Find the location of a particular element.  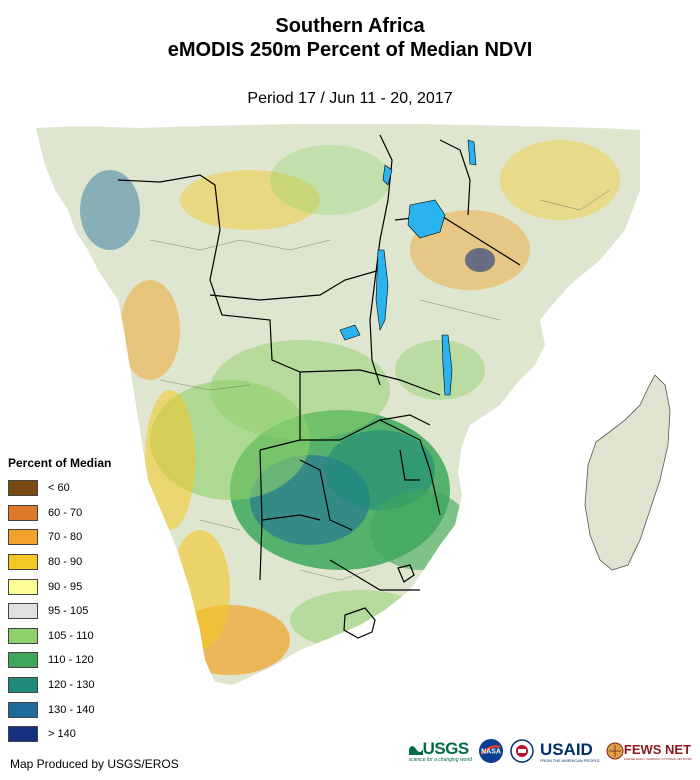

fews-text: FEWS NET is located at coordinates (657, 749).